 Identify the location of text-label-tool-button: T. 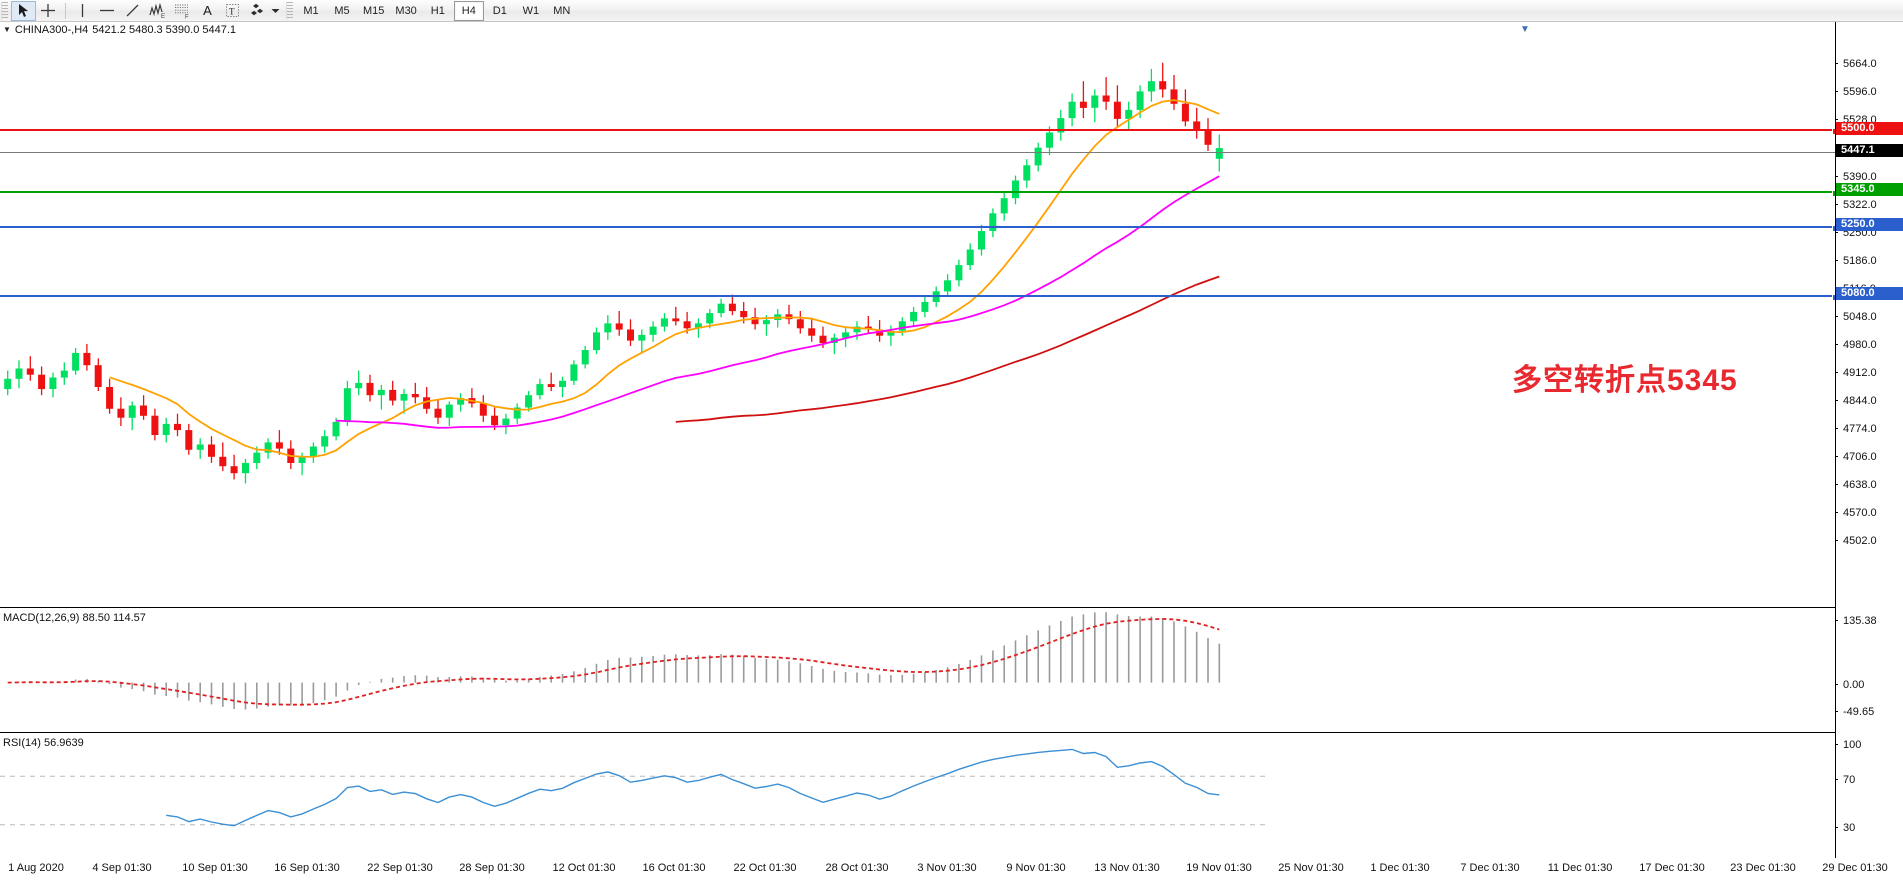
(232, 11).